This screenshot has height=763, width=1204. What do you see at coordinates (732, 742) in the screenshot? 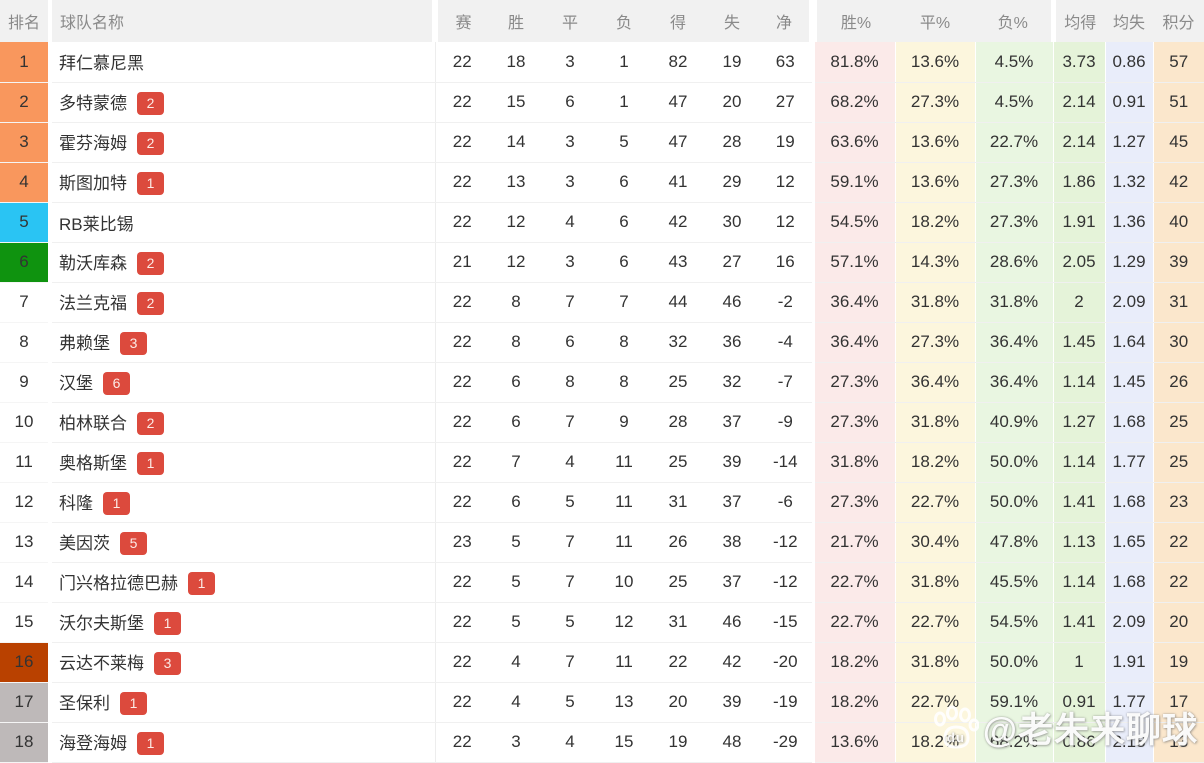
I see `goals-against-cell: 48` at bounding box center [732, 742].